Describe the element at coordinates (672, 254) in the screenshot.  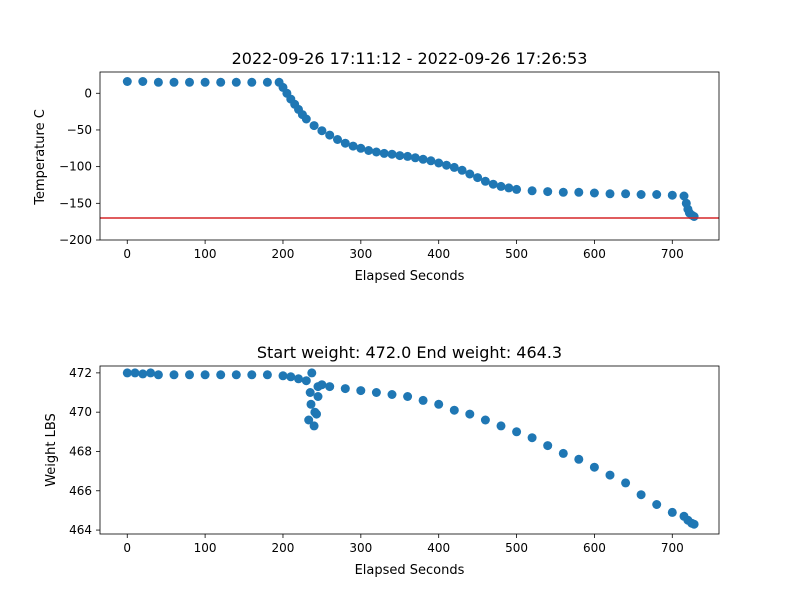
I see `temperature-x-tick-label: 700` at that location.